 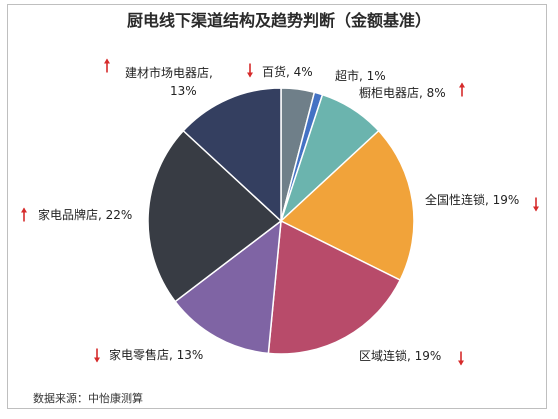 What do you see at coordinates (156, 354) in the screenshot?
I see `slice-label: 家电零售店, 13%` at bounding box center [156, 354].